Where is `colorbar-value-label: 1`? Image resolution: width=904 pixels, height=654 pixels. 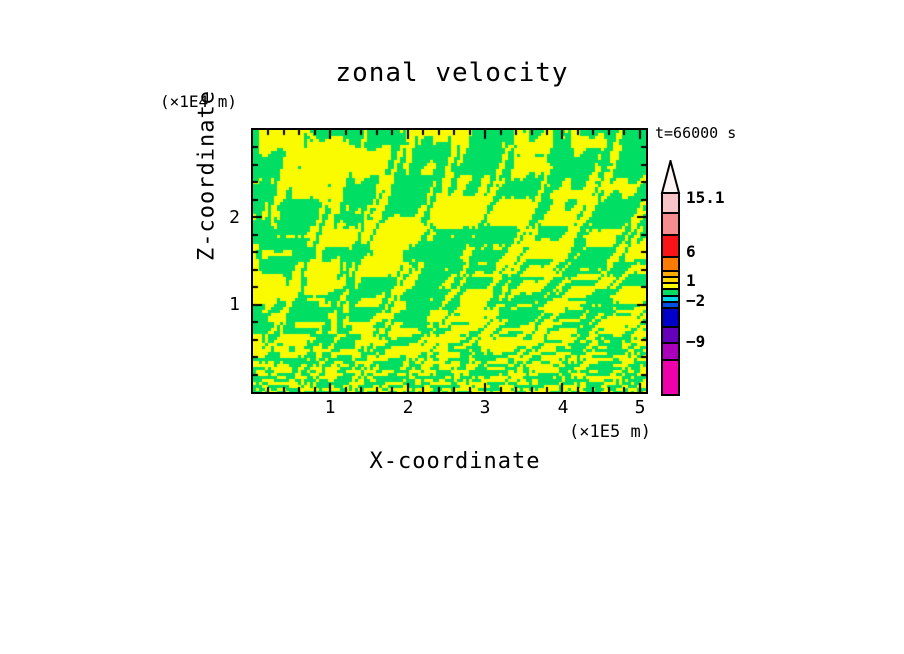
colorbar-value-label: 1 is located at coordinates (691, 280).